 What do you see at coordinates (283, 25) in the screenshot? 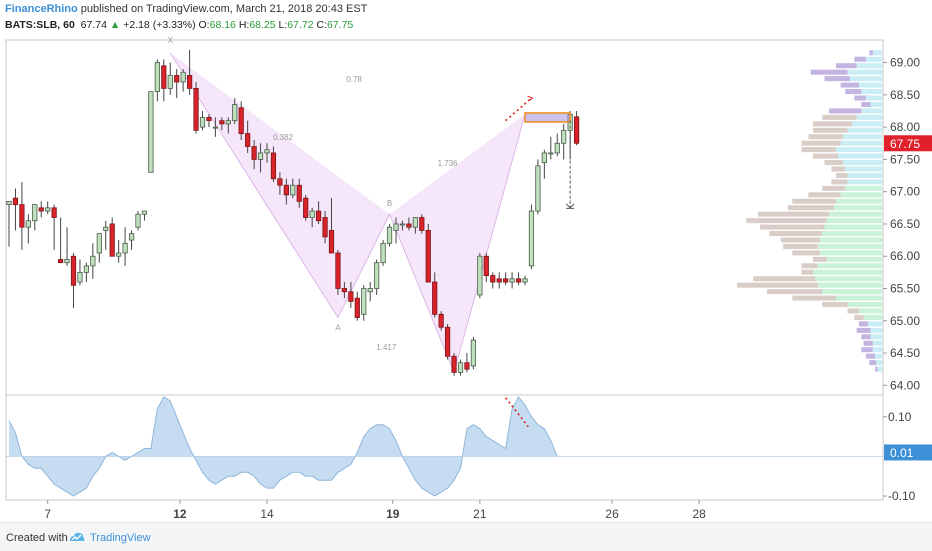
I see `low-label: L:` at bounding box center [283, 25].